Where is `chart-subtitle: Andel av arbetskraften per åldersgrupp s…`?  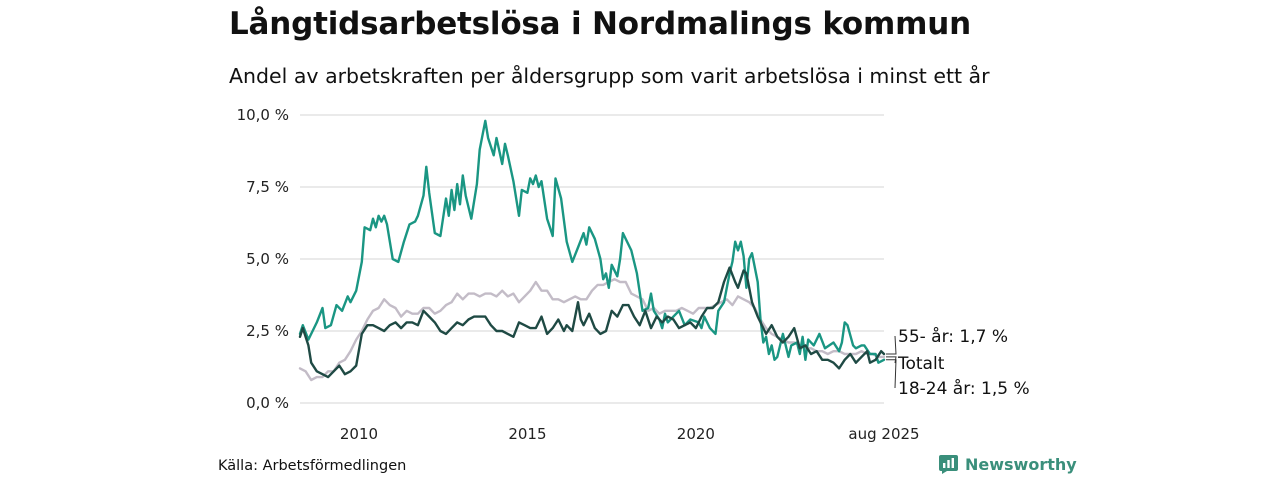
chart-subtitle: Andel av arbetskraften per åldersgrupp s… is located at coordinates (609, 76).